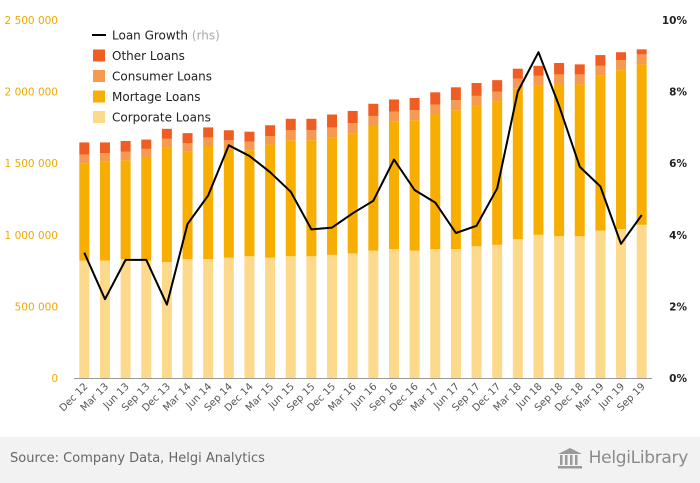 The height and width of the screenshot is (483, 700). I want to click on brand-logo: HelgiLibrary, so click(622, 458).